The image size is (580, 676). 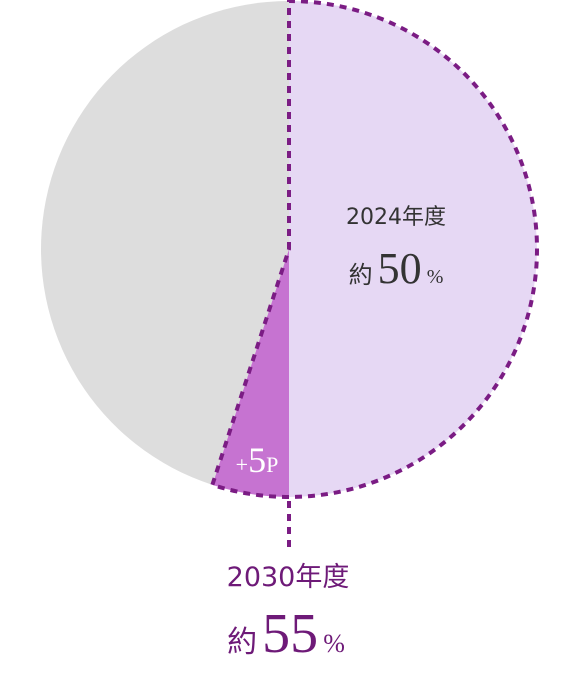 What do you see at coordinates (400, 268) in the screenshot?
I see `label-2024-value: 50` at bounding box center [400, 268].